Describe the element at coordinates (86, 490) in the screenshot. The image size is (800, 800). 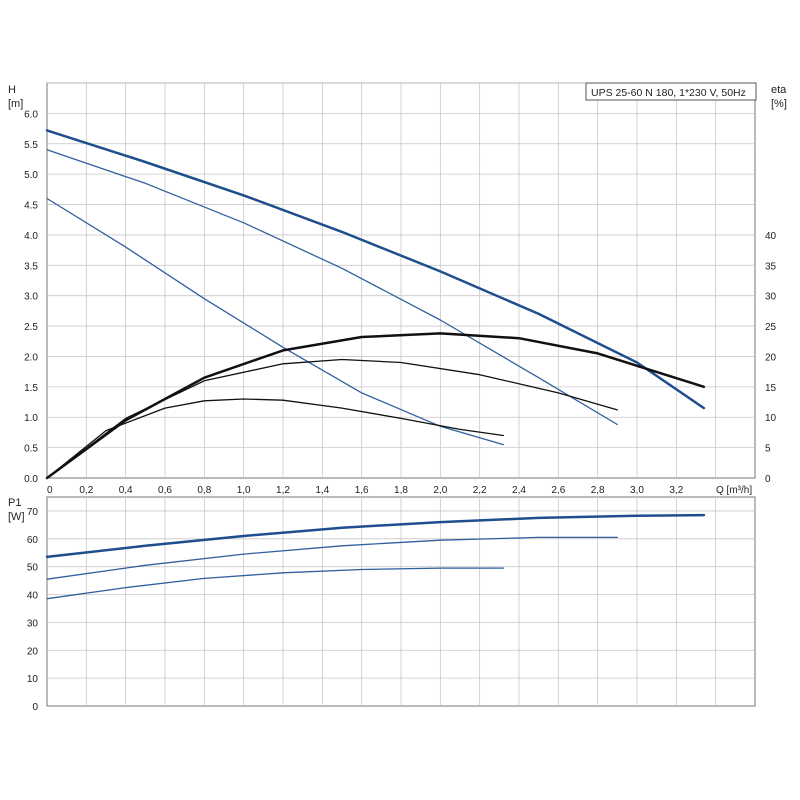
I see `flow-tick-label: 0,2` at that location.